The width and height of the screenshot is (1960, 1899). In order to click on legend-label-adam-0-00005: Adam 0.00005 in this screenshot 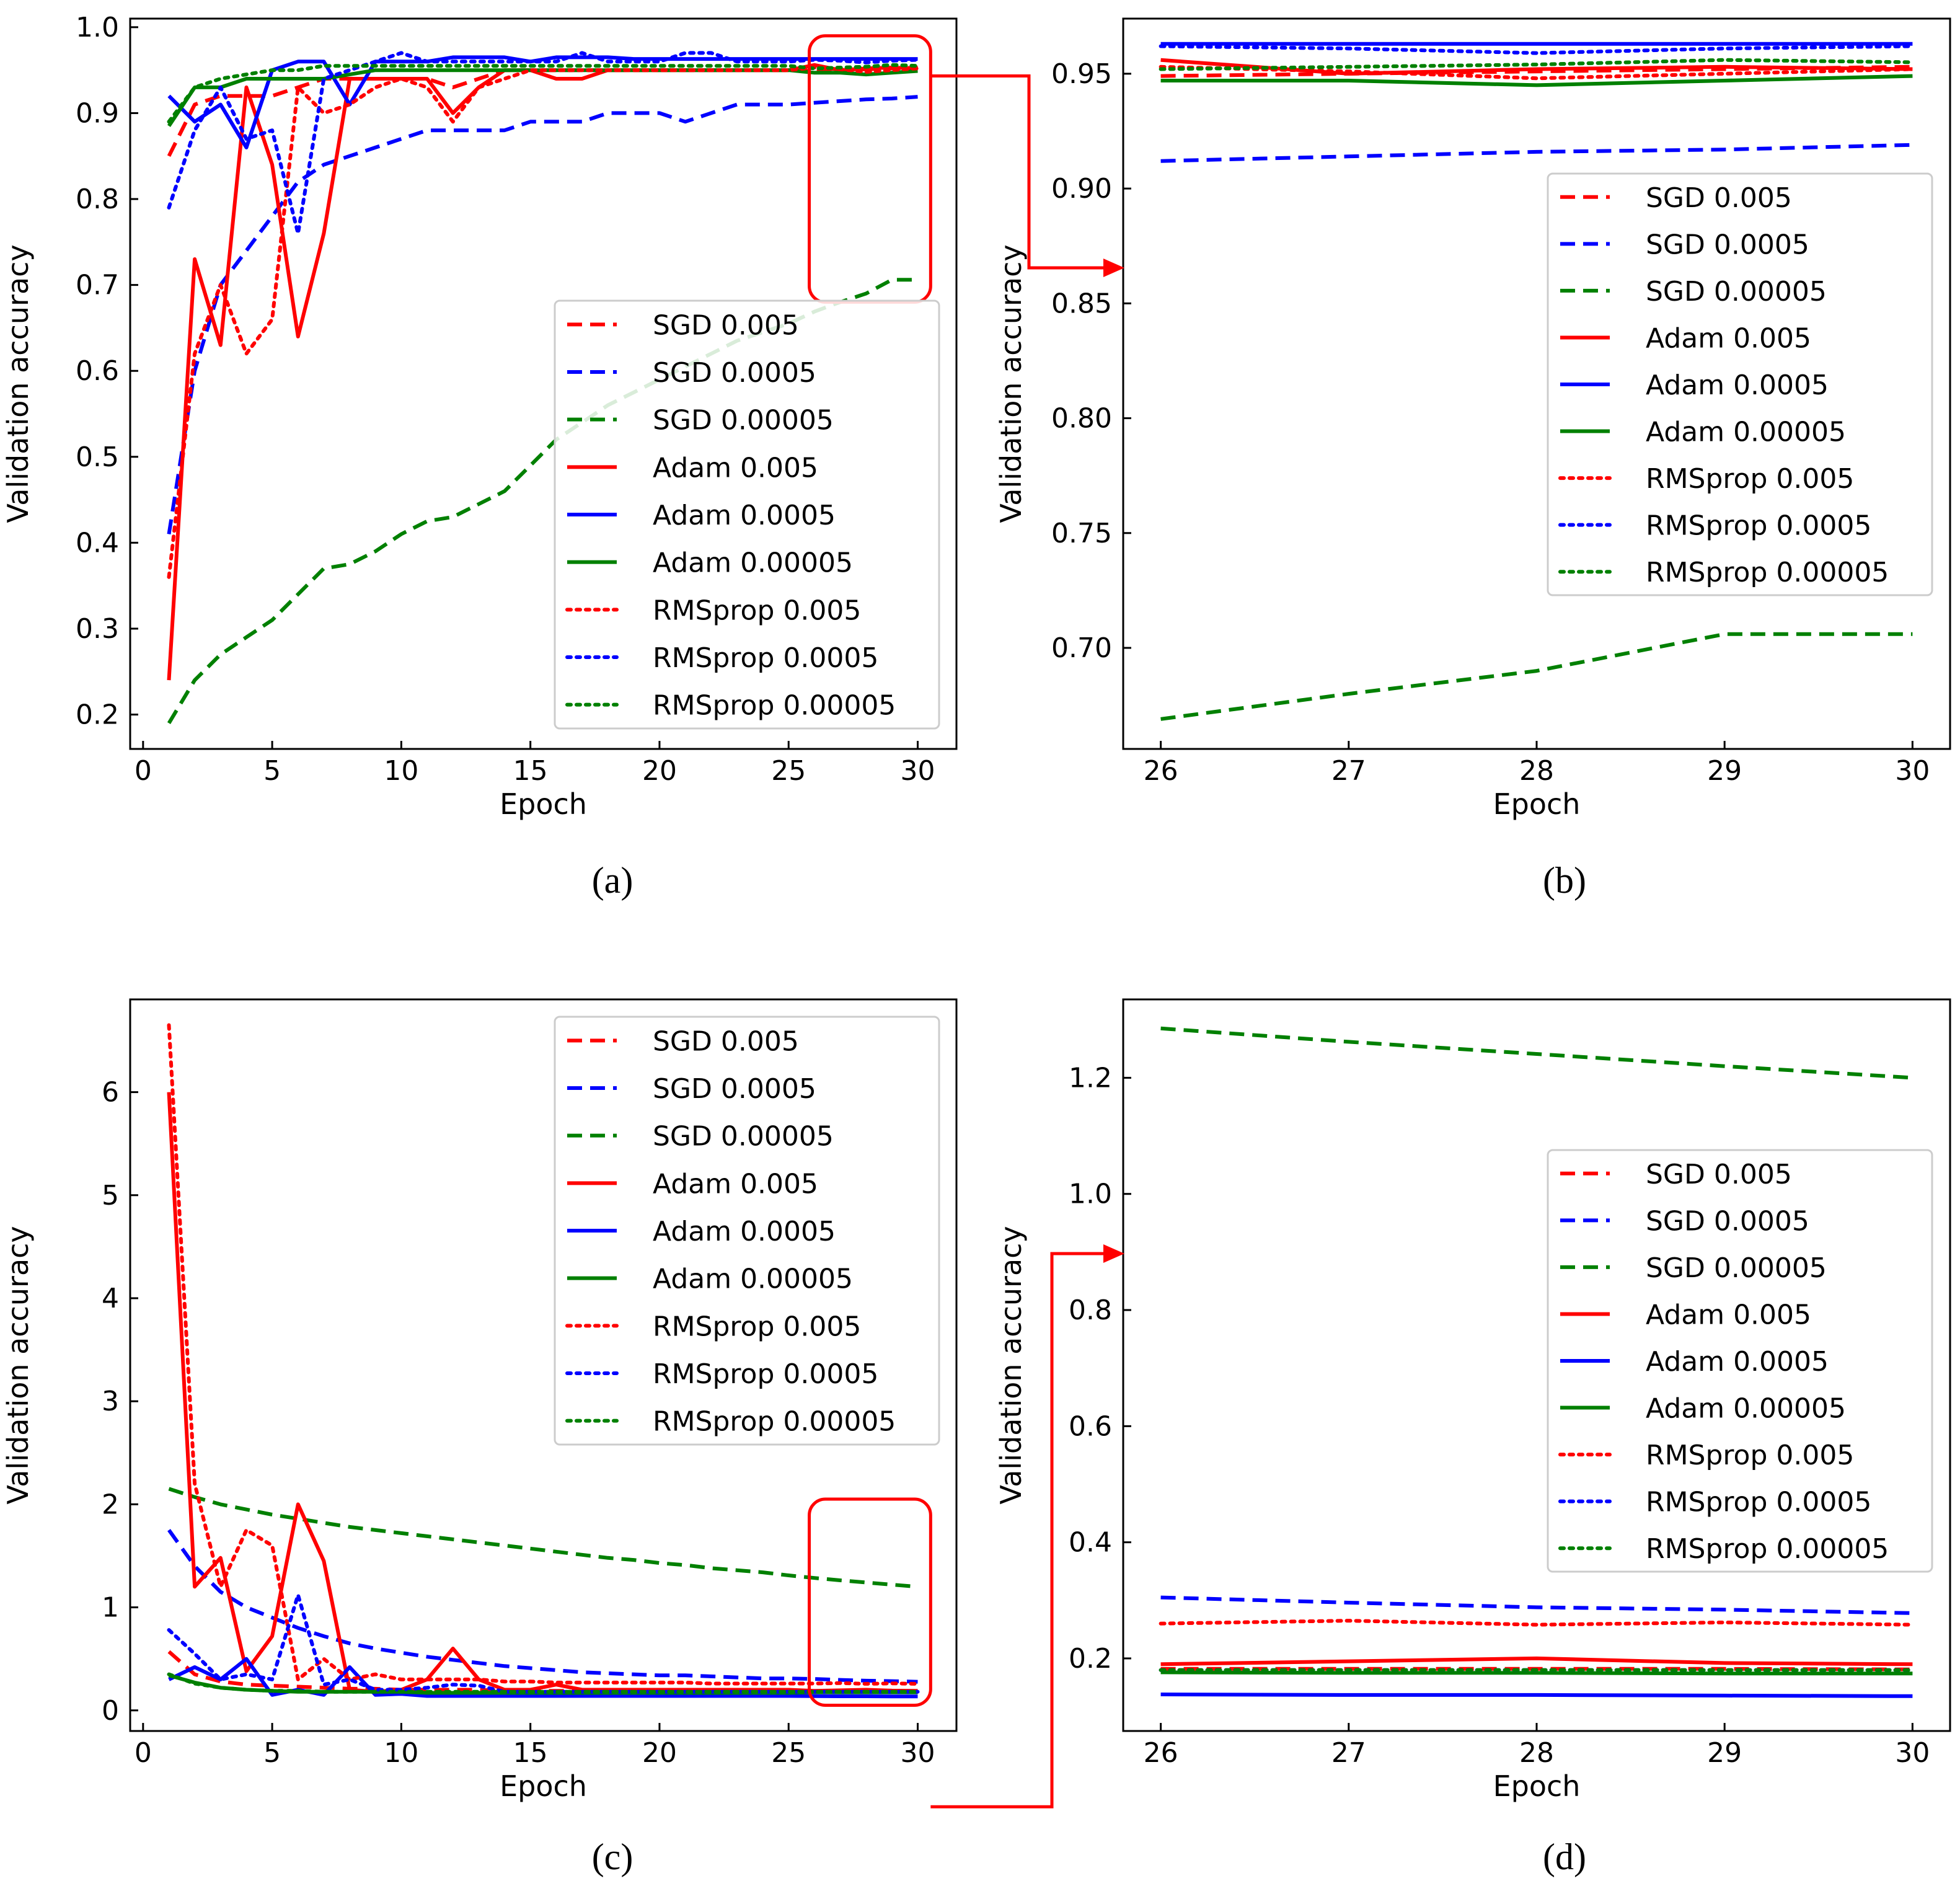, I will do `click(753, 1279)`.